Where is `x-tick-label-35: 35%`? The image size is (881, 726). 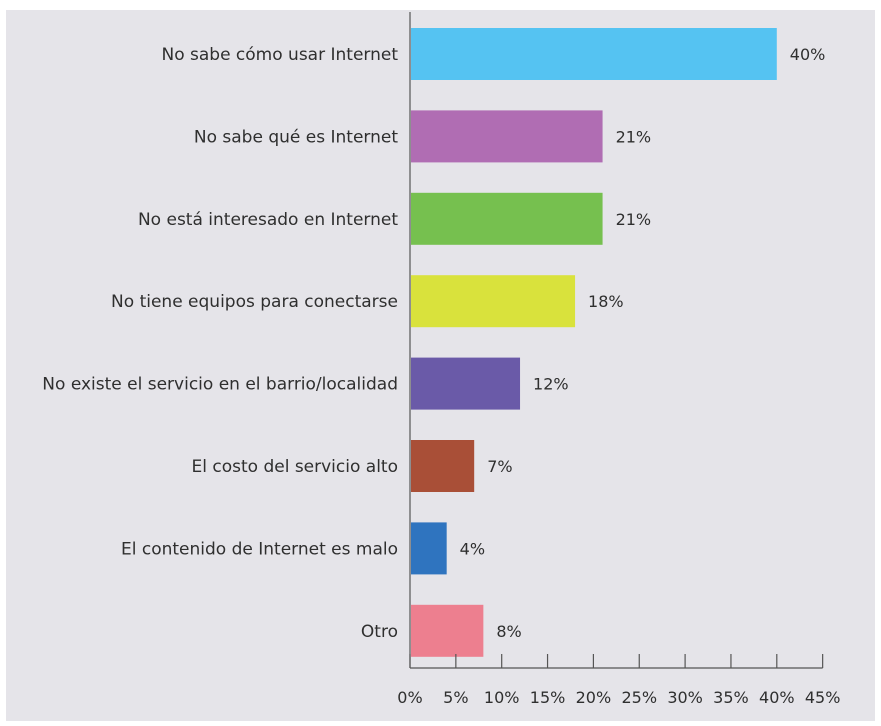
x-tick-label-35: 35% is located at coordinates (731, 697).